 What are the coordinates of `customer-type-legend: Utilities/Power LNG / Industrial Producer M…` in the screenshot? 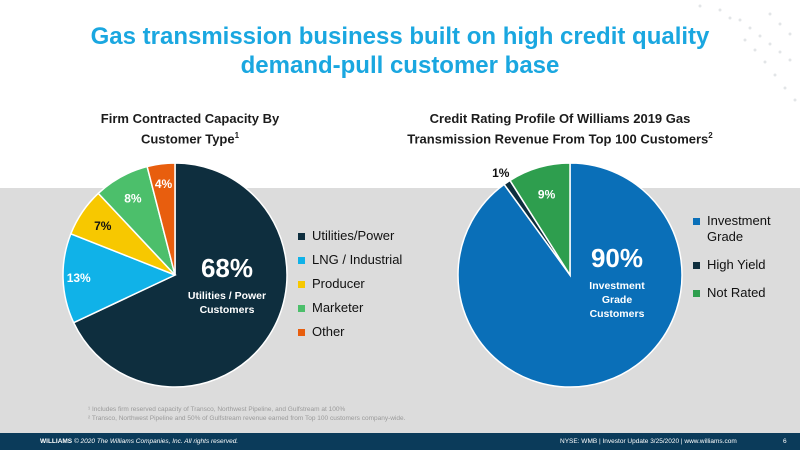 It's located at (350, 288).